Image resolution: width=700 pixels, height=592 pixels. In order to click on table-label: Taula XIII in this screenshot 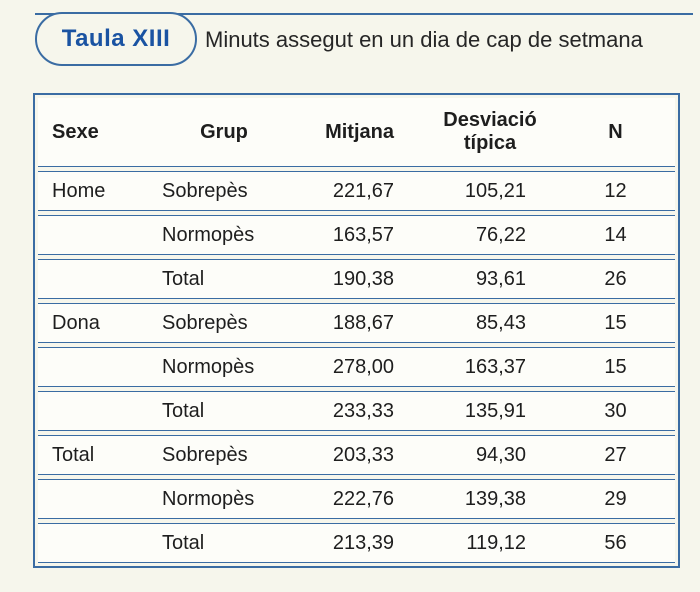, I will do `click(116, 38)`.